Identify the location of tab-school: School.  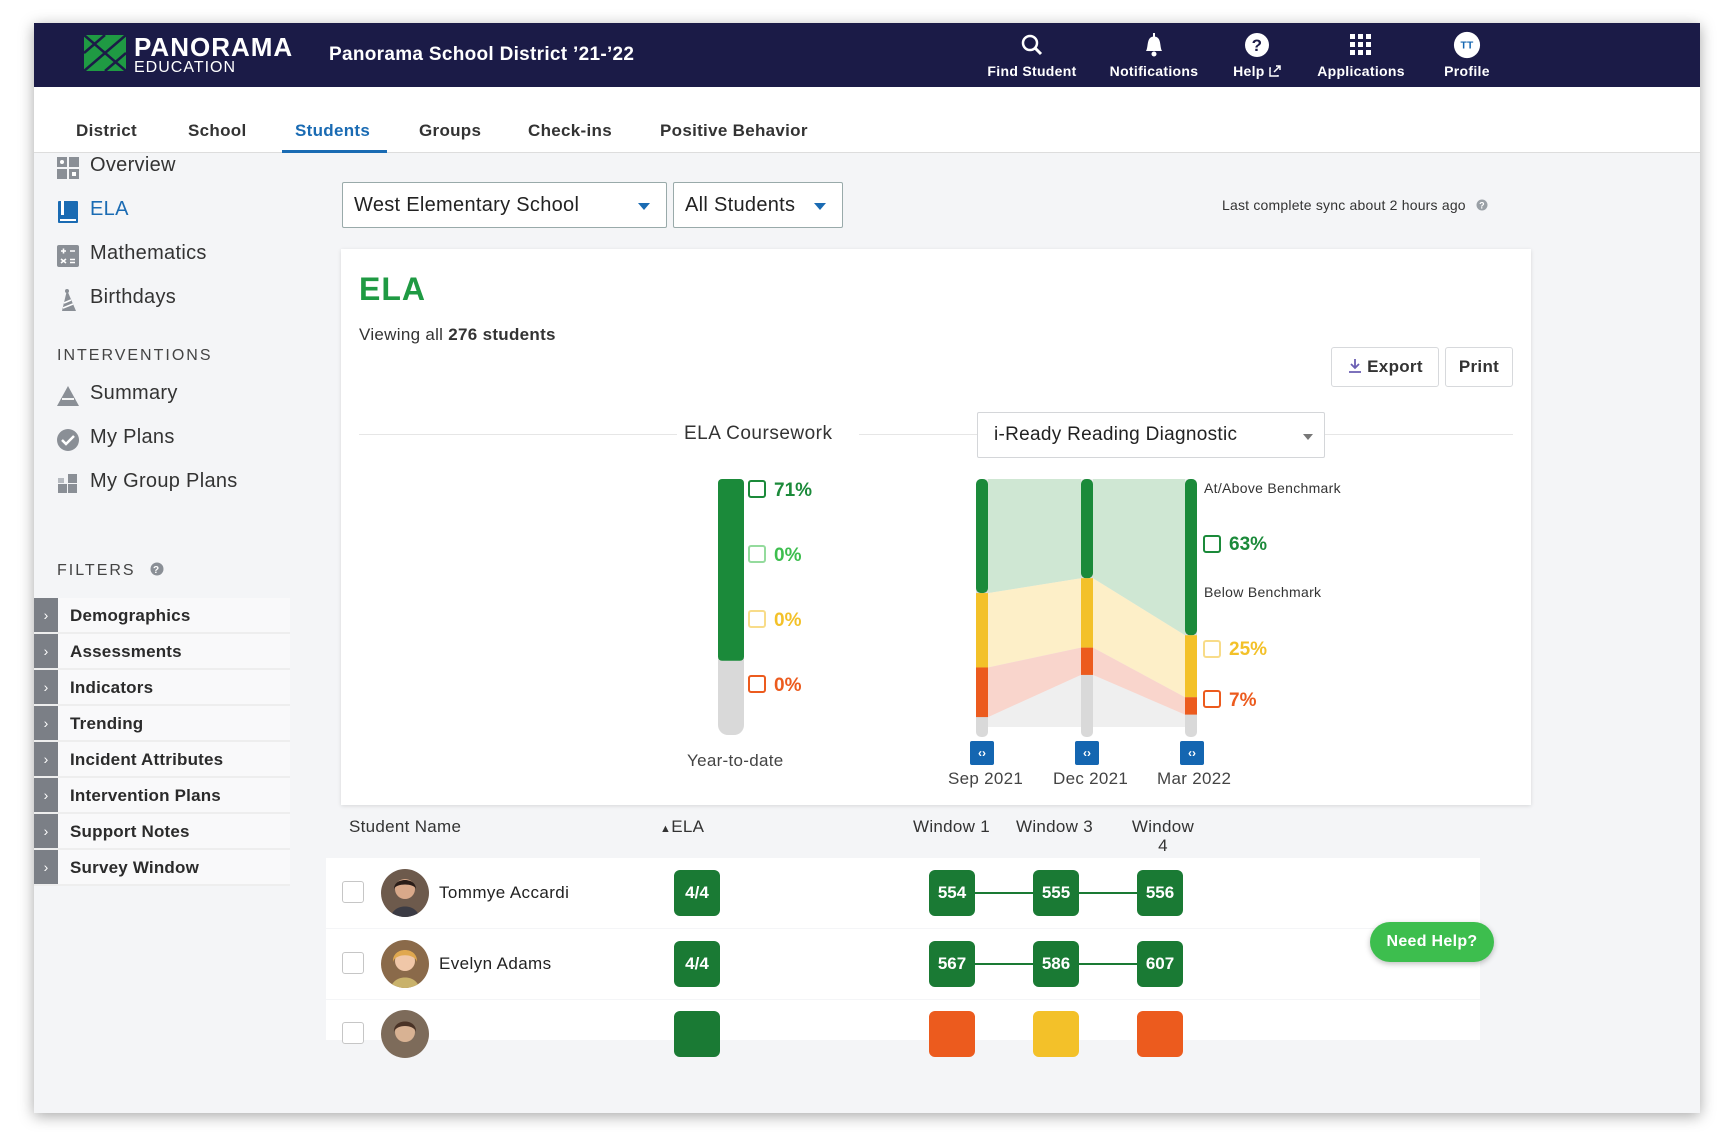
(217, 130).